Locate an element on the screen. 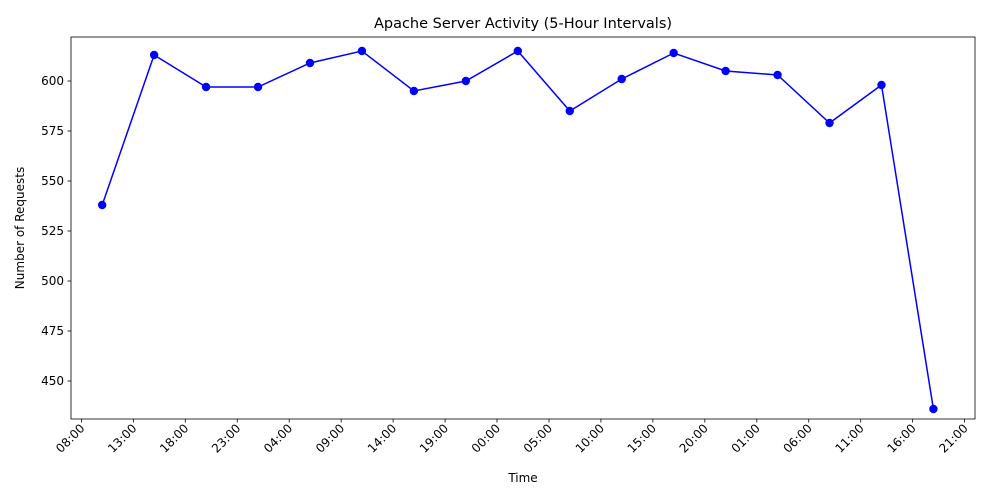 The height and width of the screenshot is (500, 1000). x-tick-label-8: 00:00 is located at coordinates (486, 438).